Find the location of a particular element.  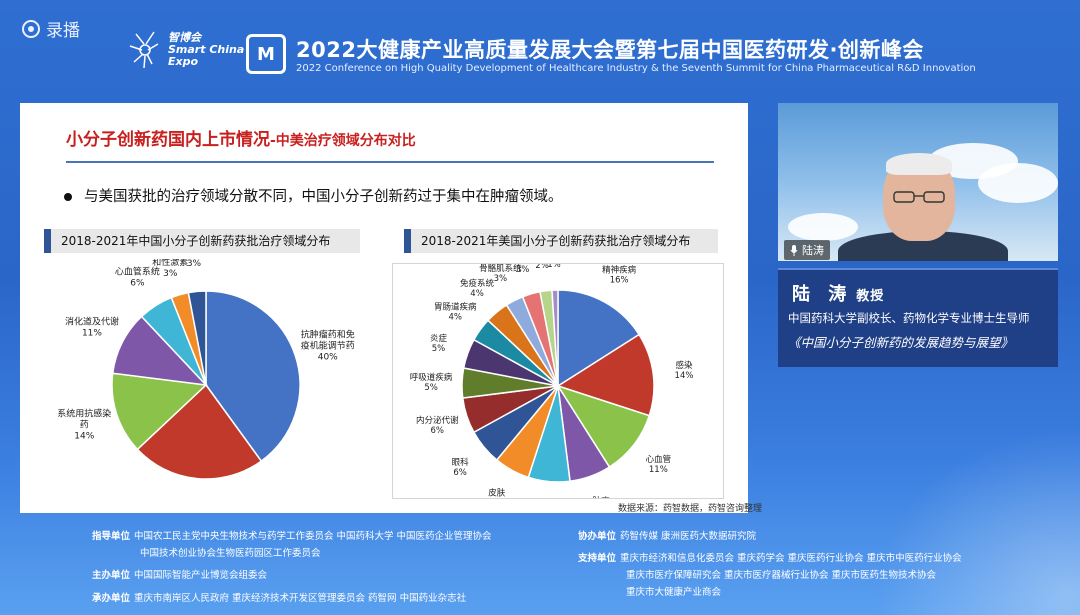

us-chart-header: 2018-2021年美国小分子创新药获批治疗领域分布 is located at coordinates (561, 241).